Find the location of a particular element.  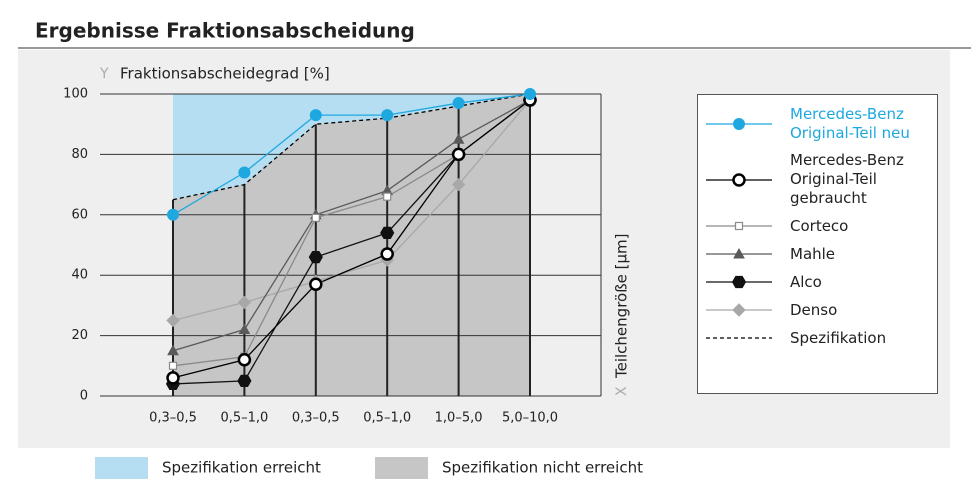

legend-entry: Mercedes-Benz Original-Teil gebraucht is located at coordinates (817, 179).